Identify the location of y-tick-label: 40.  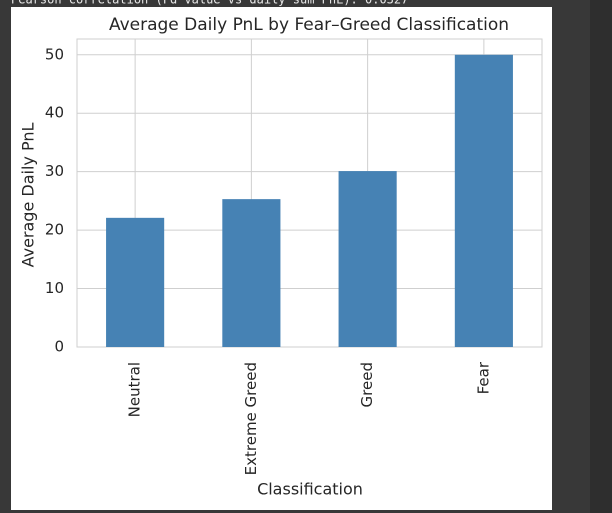
(54, 113).